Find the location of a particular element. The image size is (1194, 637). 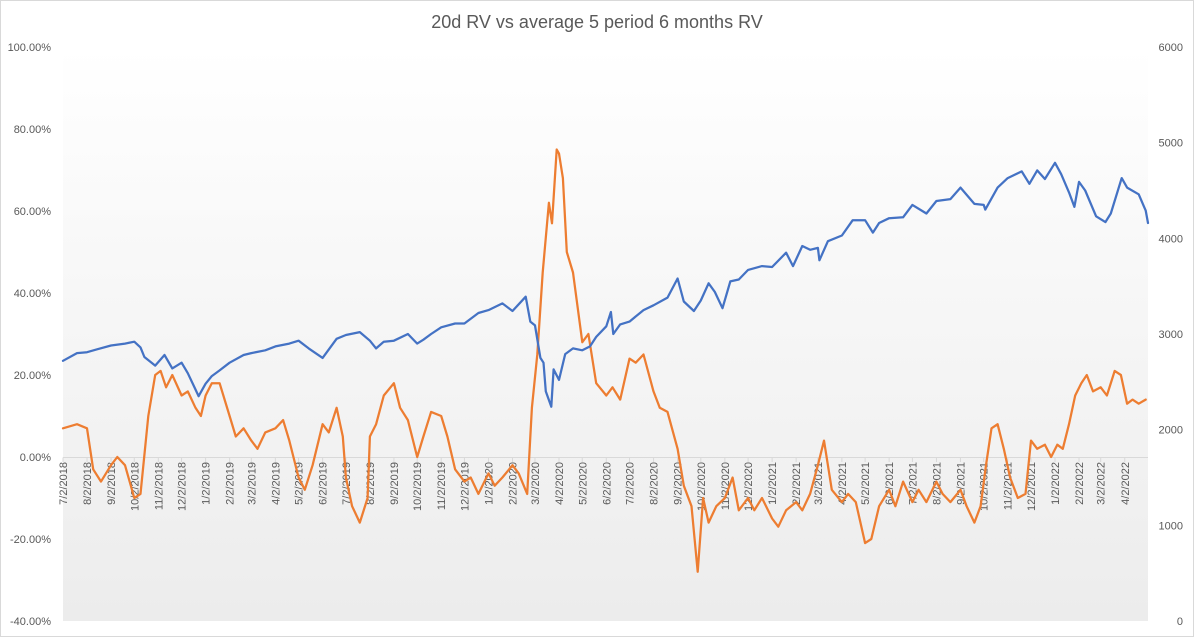

x-axis-tick-label: 3/2/2019 is located at coordinates (252, 483).